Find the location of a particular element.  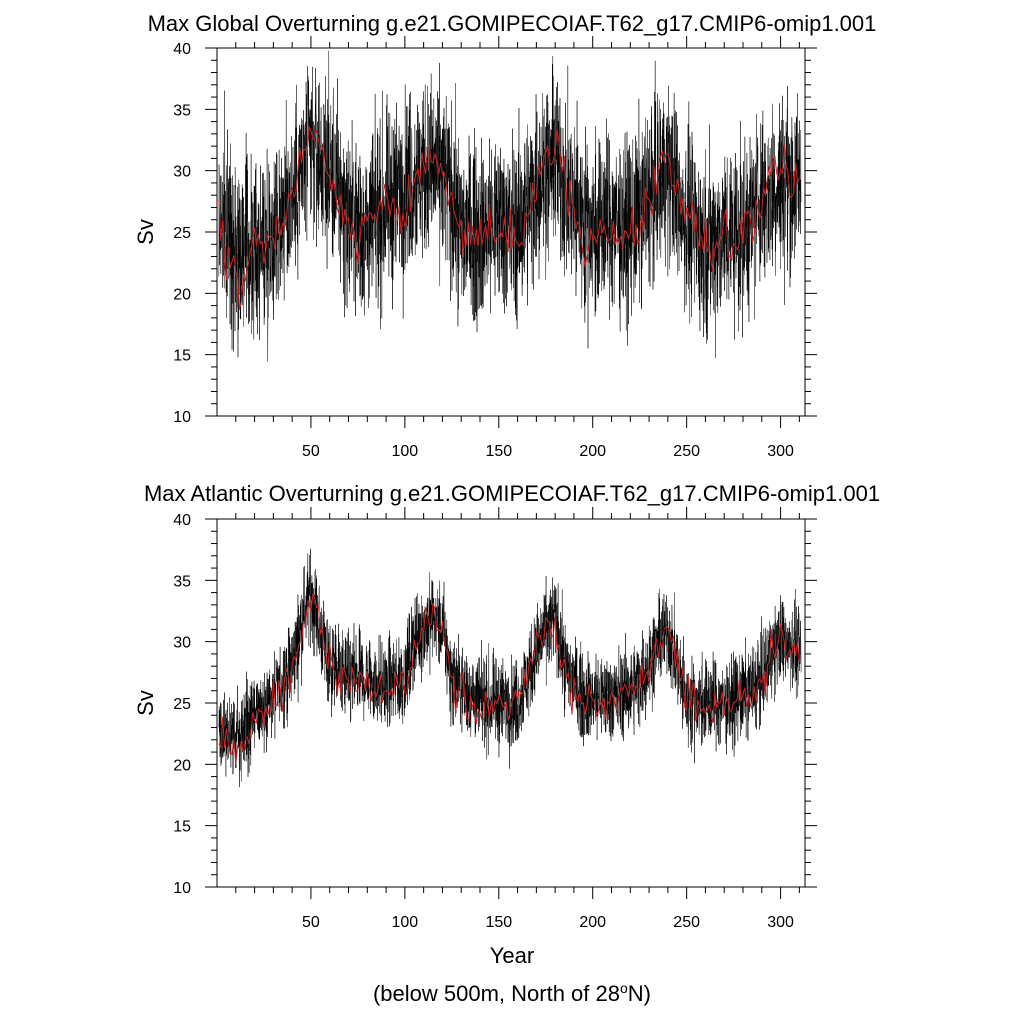

footnote-text: (below 500m, North of 28 is located at coordinates (496, 993).